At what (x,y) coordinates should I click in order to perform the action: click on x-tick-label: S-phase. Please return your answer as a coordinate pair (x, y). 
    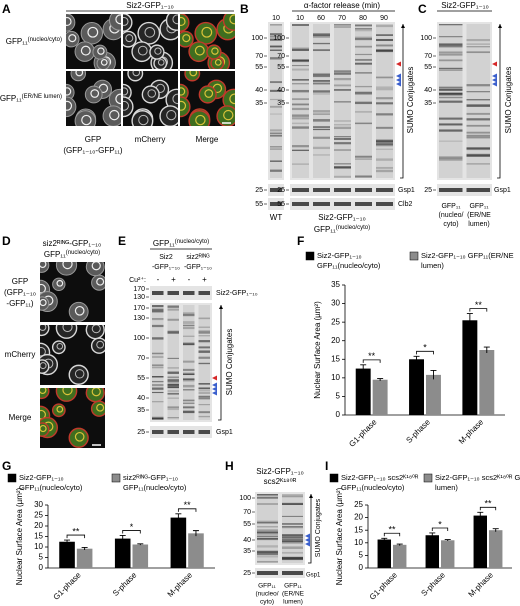
    Looking at the image, I should click on (125, 584).